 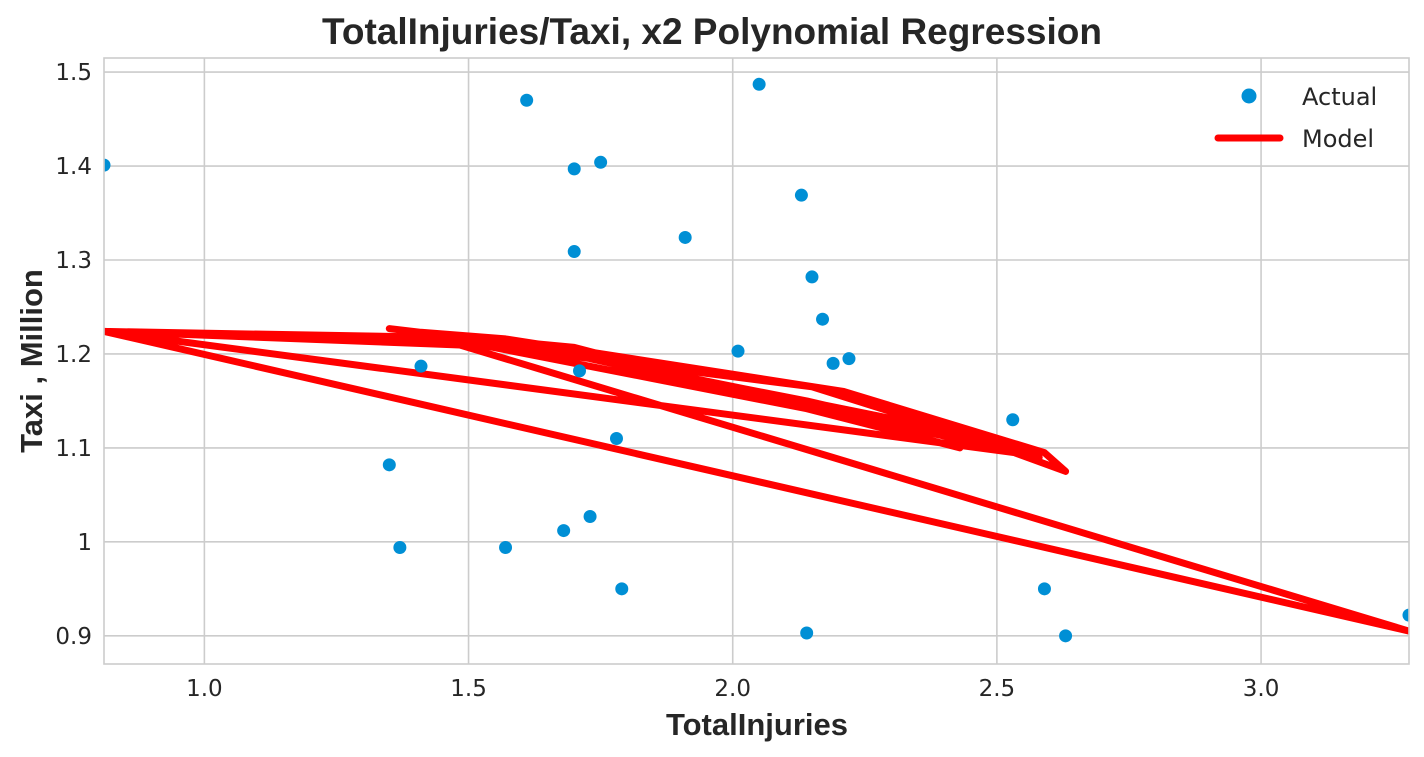 I want to click on y-tick-label: 1.2, so click(x=73, y=355).